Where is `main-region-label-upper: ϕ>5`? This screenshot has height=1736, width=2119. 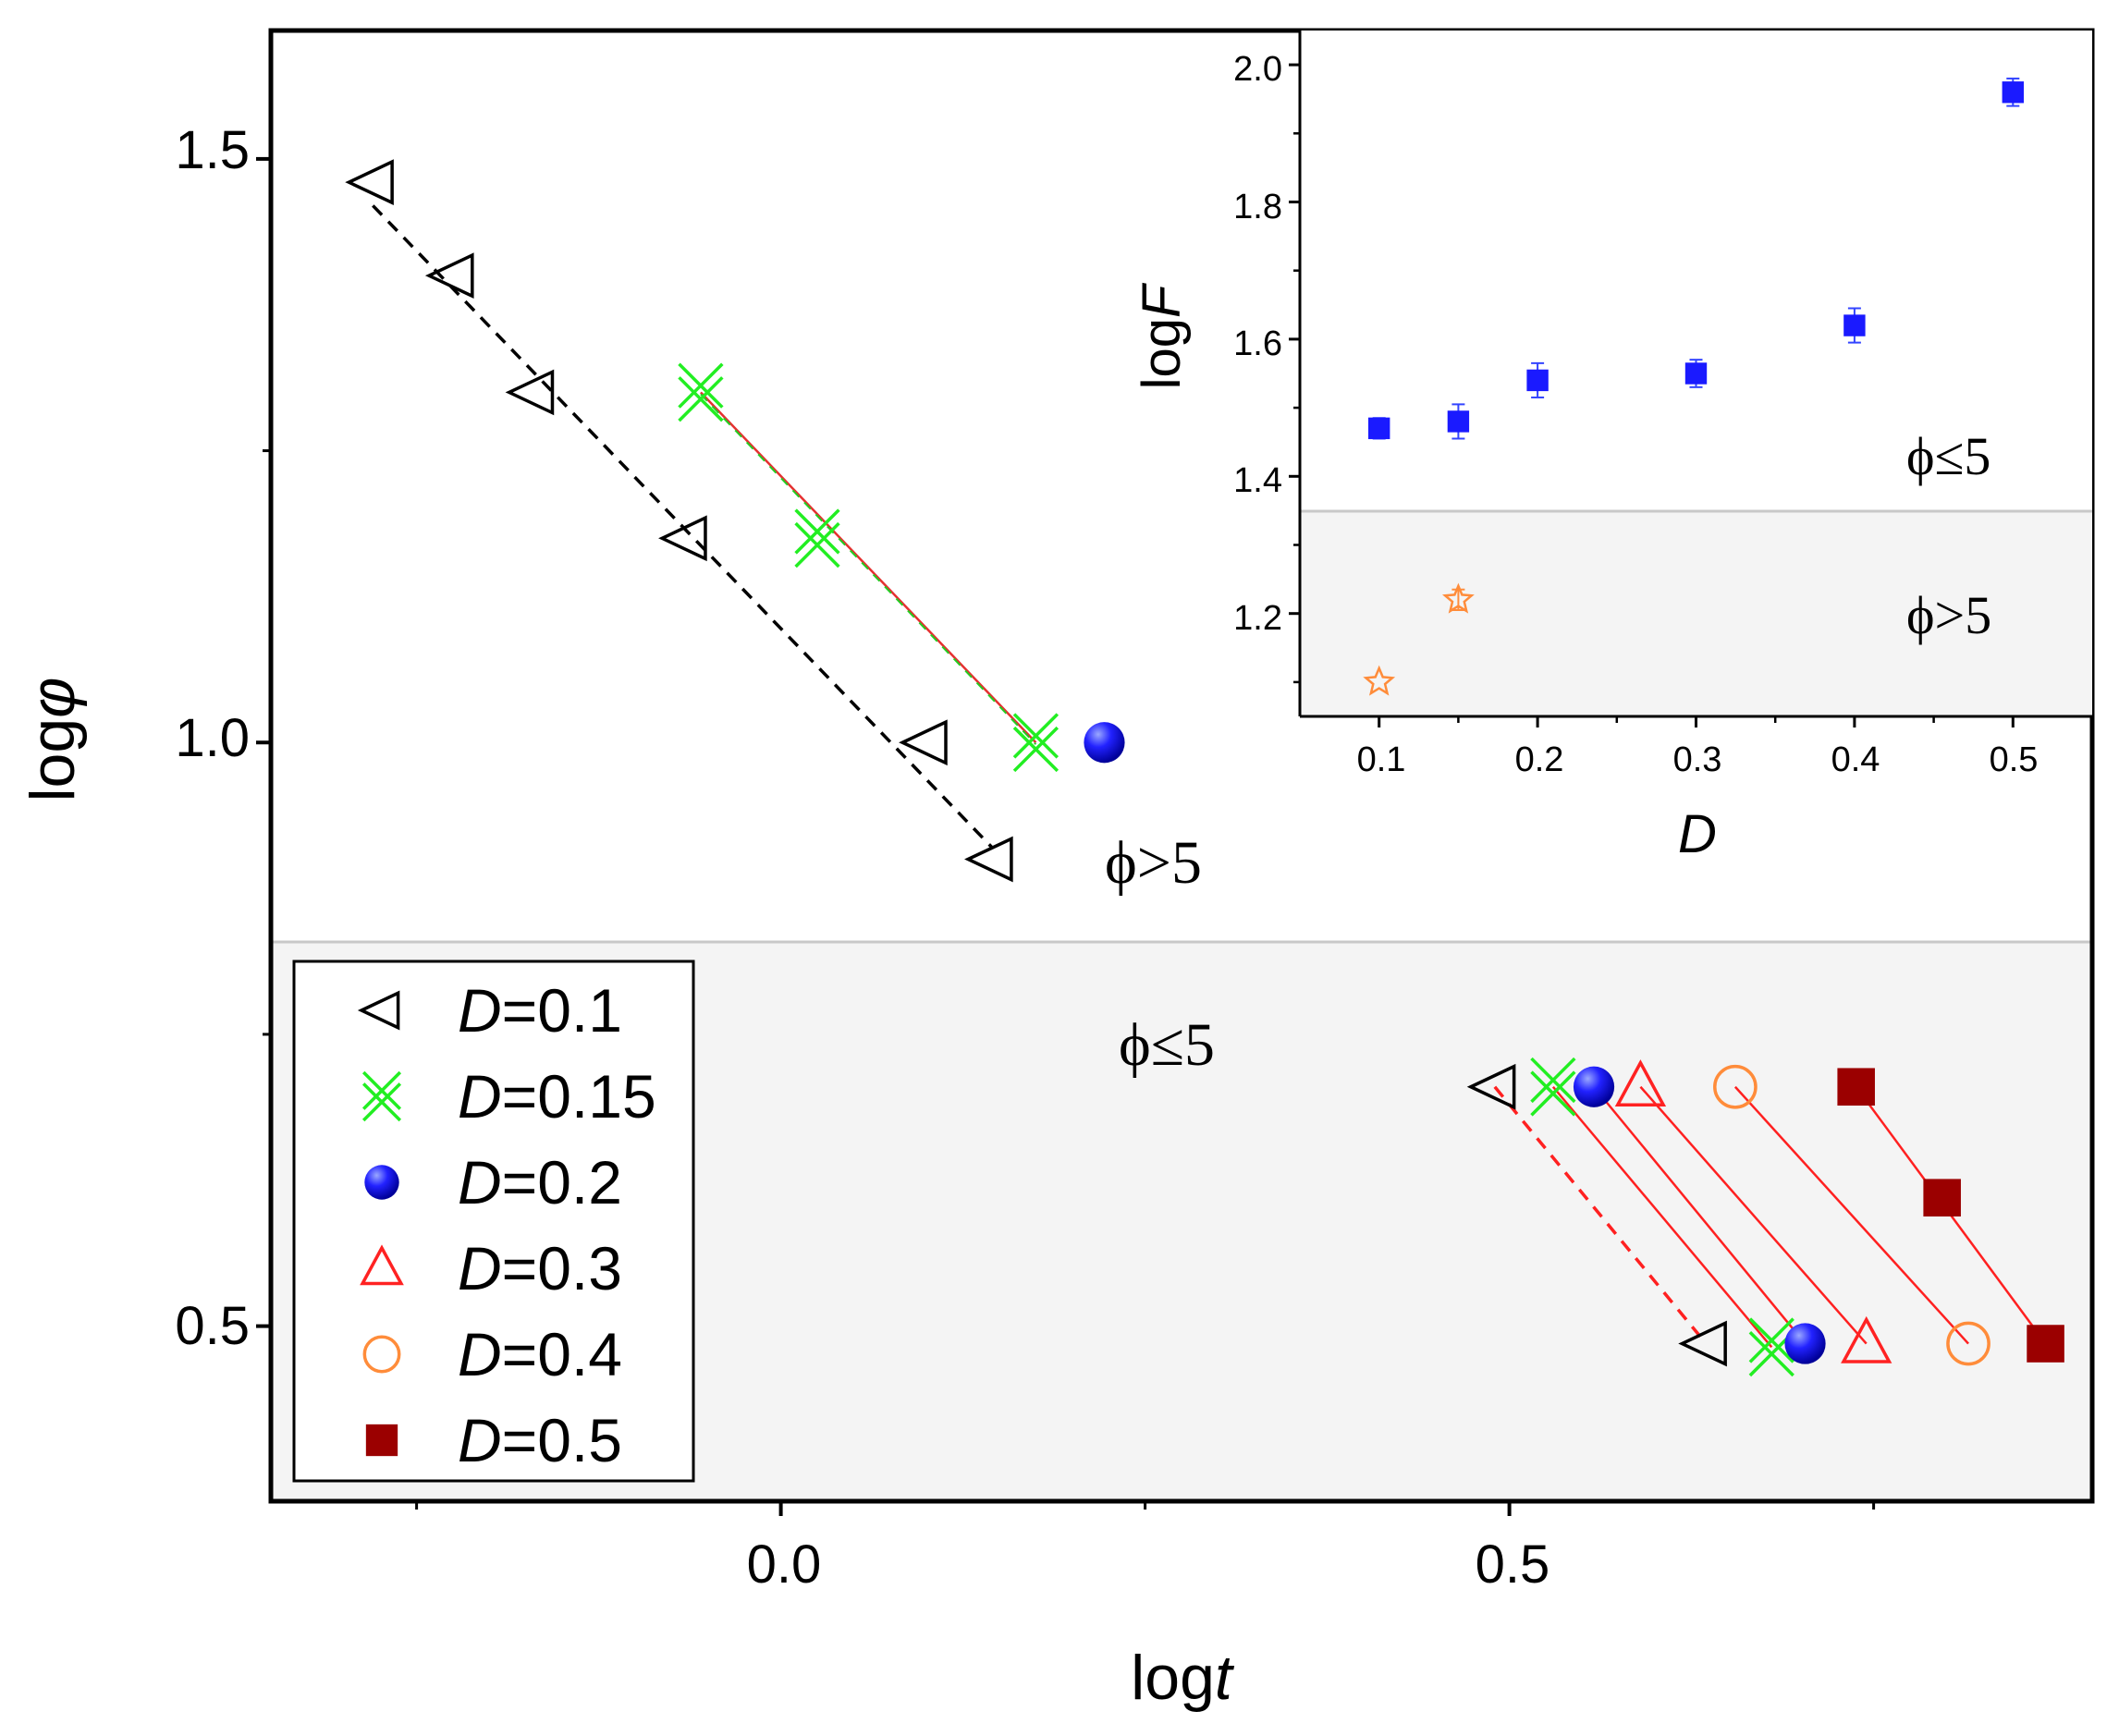 main-region-label-upper: ϕ>5 is located at coordinates (1153, 863).